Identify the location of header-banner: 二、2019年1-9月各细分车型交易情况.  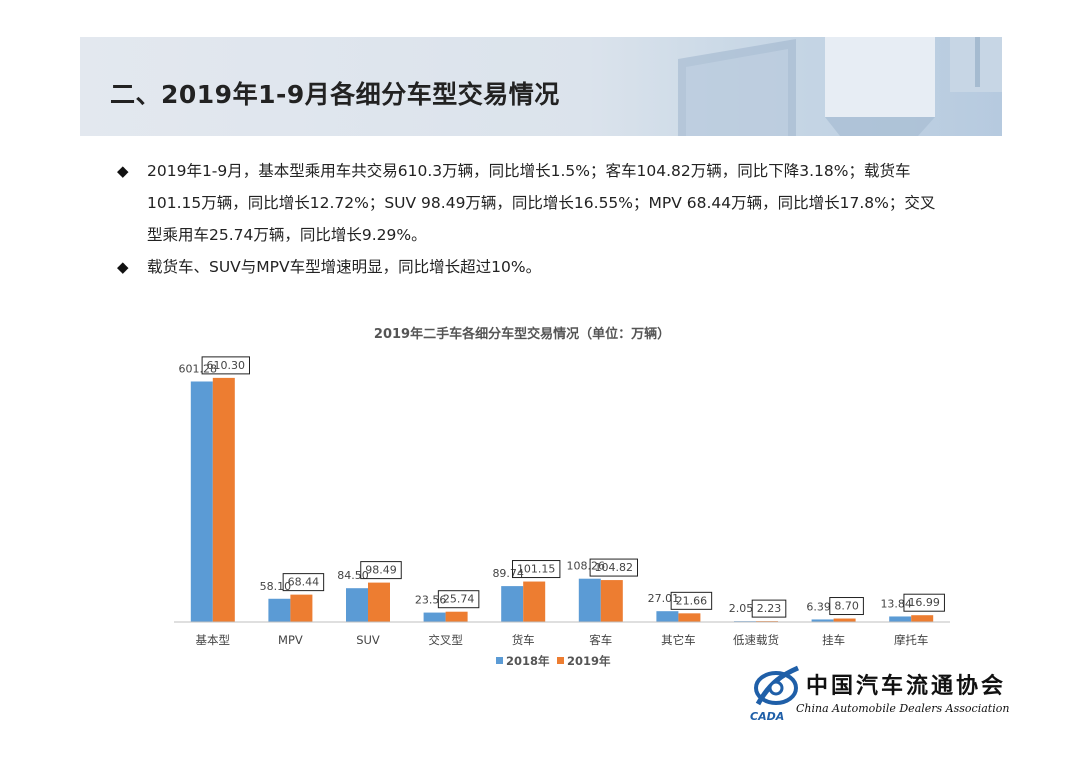
(541, 86).